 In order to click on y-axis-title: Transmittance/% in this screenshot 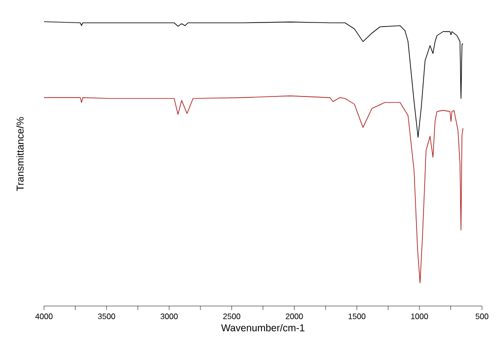, I will do `click(20, 154)`.